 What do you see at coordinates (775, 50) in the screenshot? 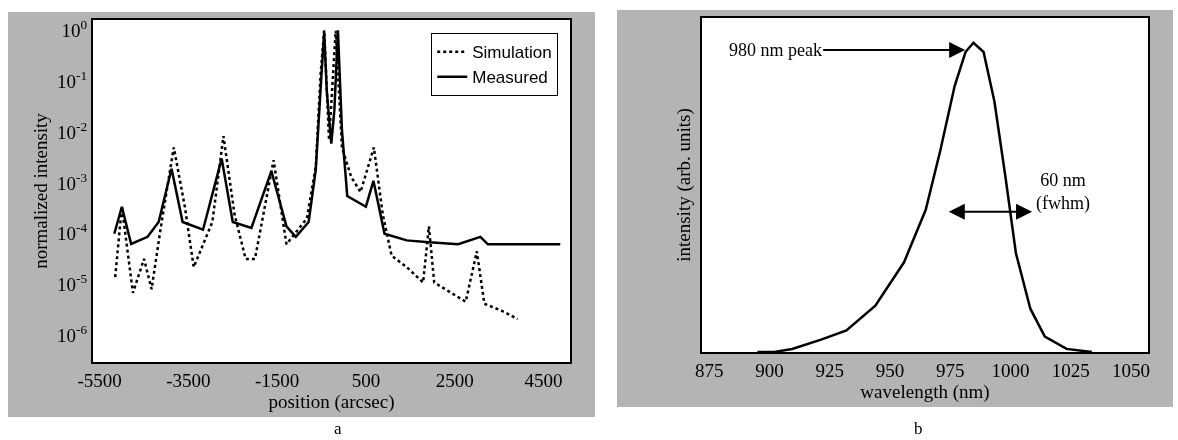
I see `annotation: 980 nm peak` at bounding box center [775, 50].